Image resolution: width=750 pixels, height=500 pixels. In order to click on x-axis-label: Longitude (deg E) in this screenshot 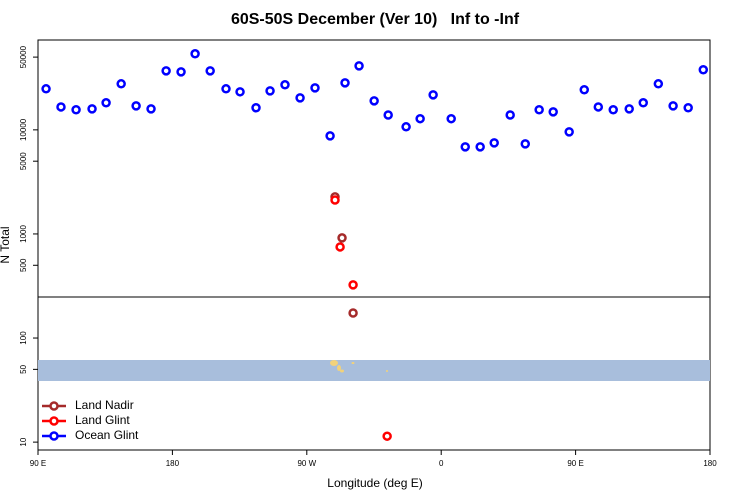, I will do `click(374, 483)`.